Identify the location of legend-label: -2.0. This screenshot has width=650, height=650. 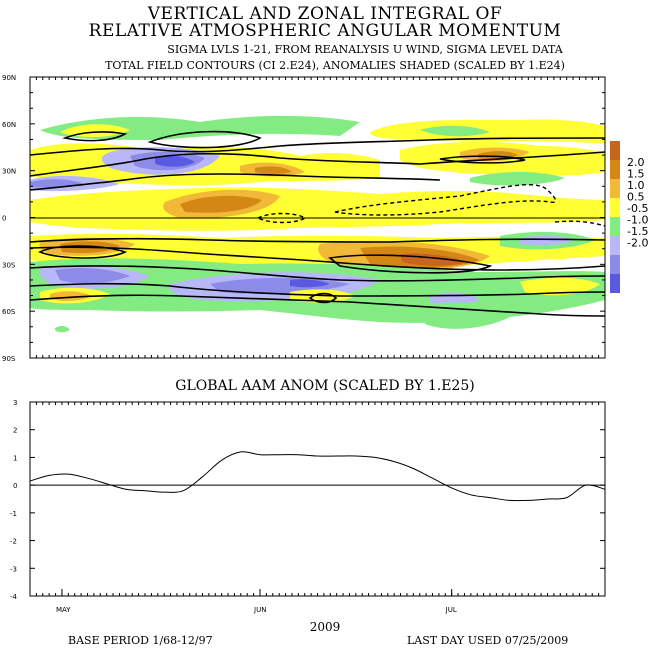
(637, 243).